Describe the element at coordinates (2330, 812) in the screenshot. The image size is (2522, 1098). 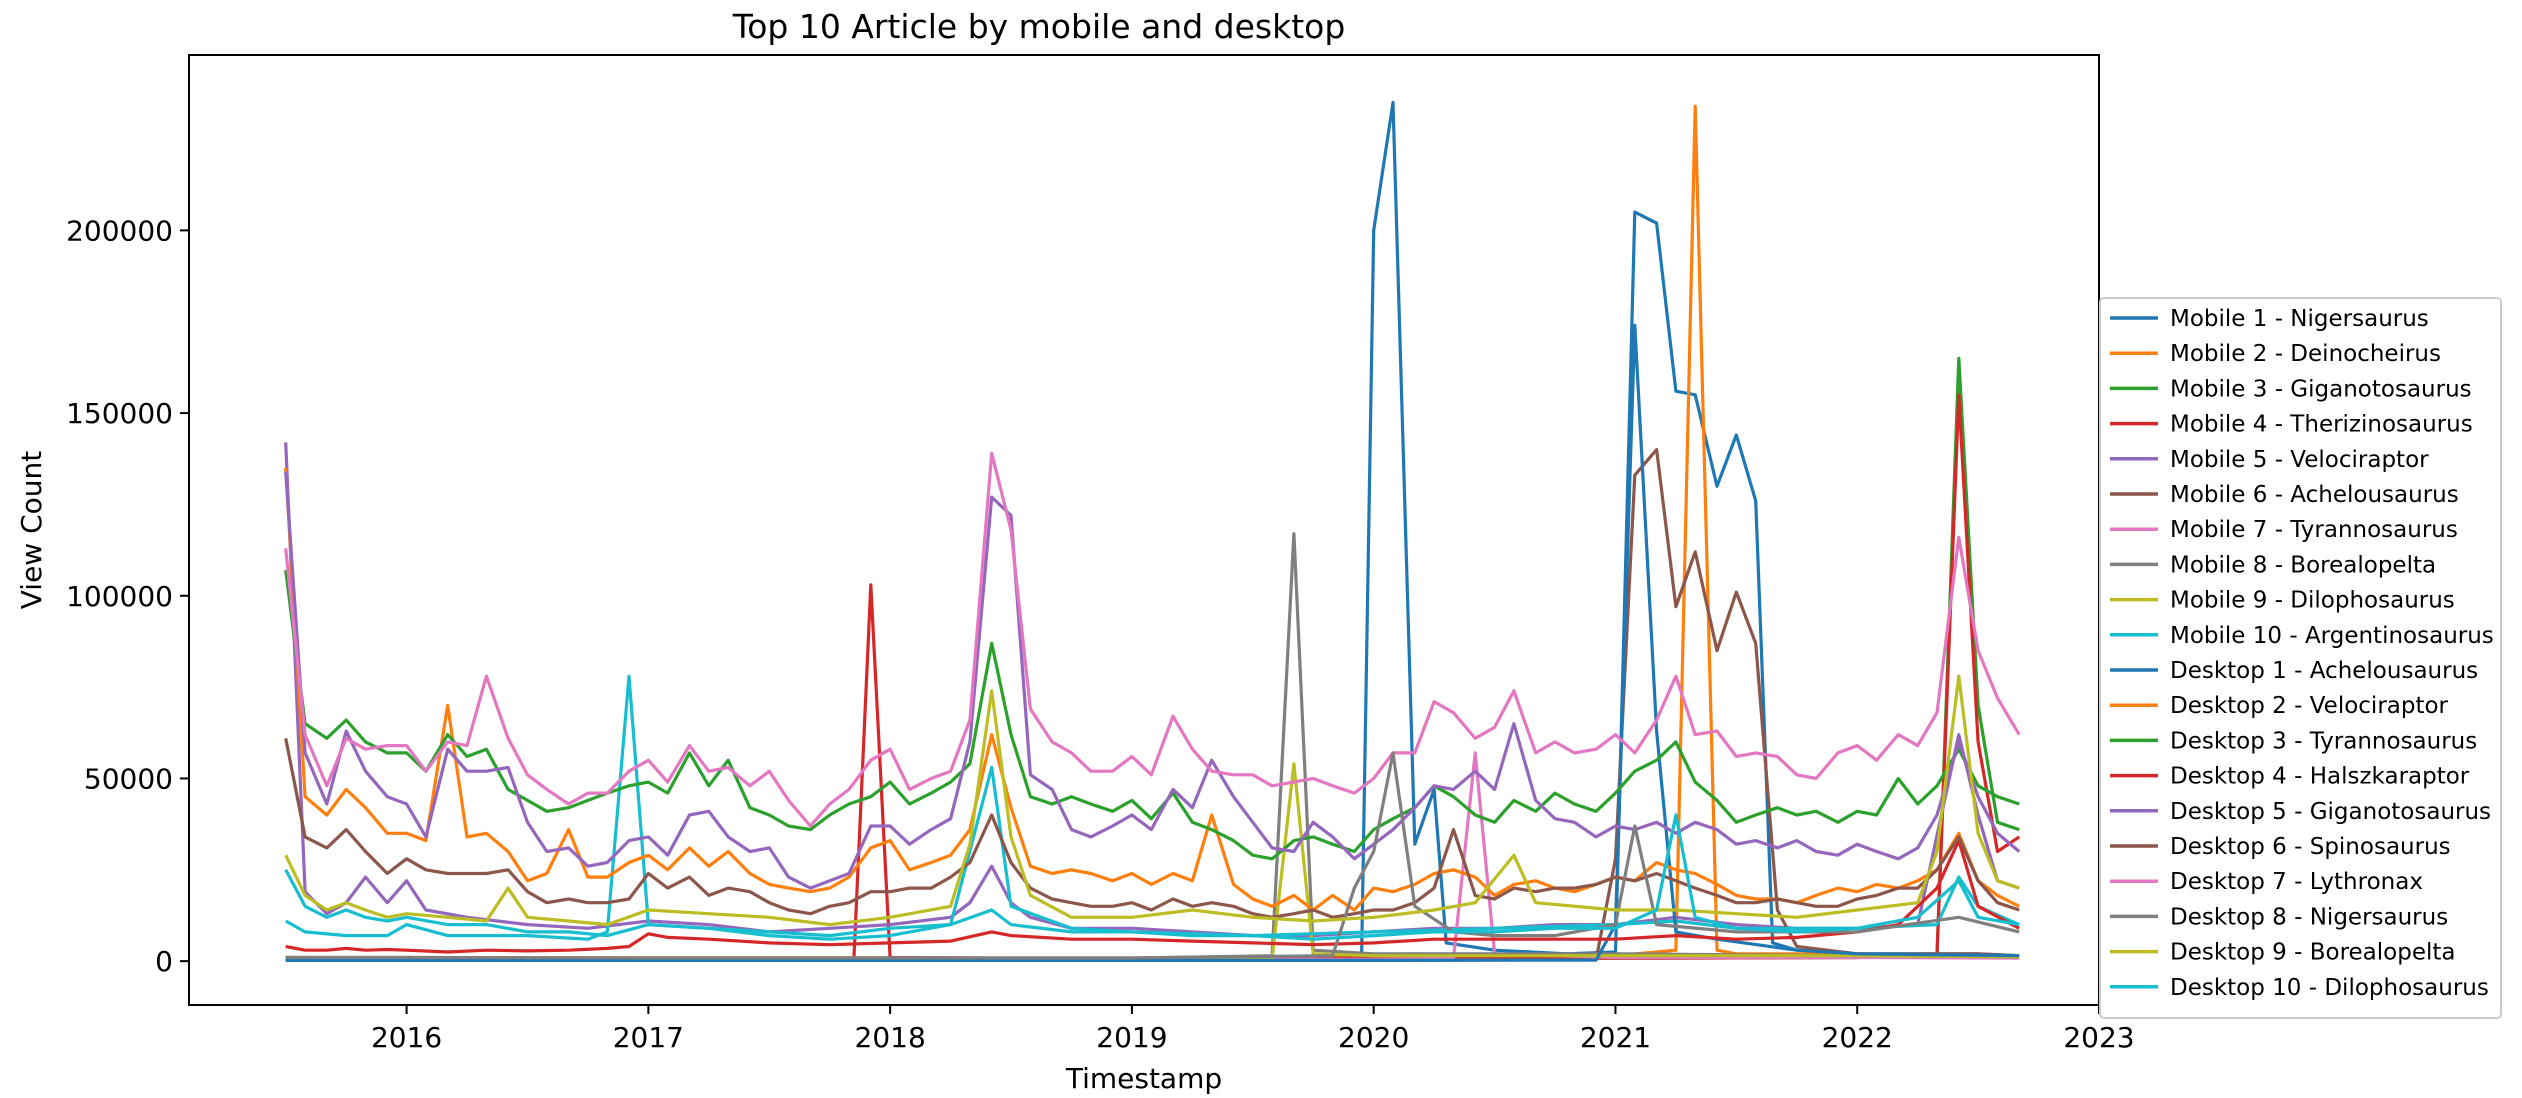
I see `legend-label: Desktop 5 - Giganotosaurus` at that location.